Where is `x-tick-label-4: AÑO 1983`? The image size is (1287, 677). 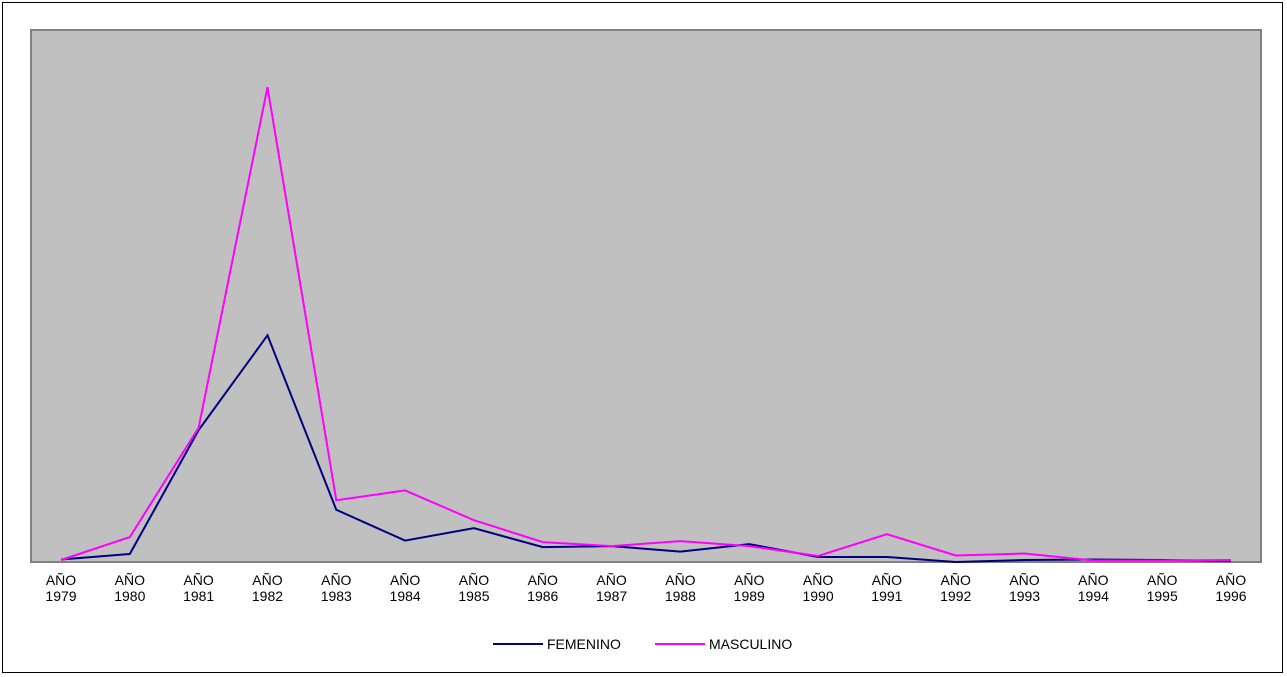 x-tick-label-4: AÑO 1983 is located at coordinates (336, 588).